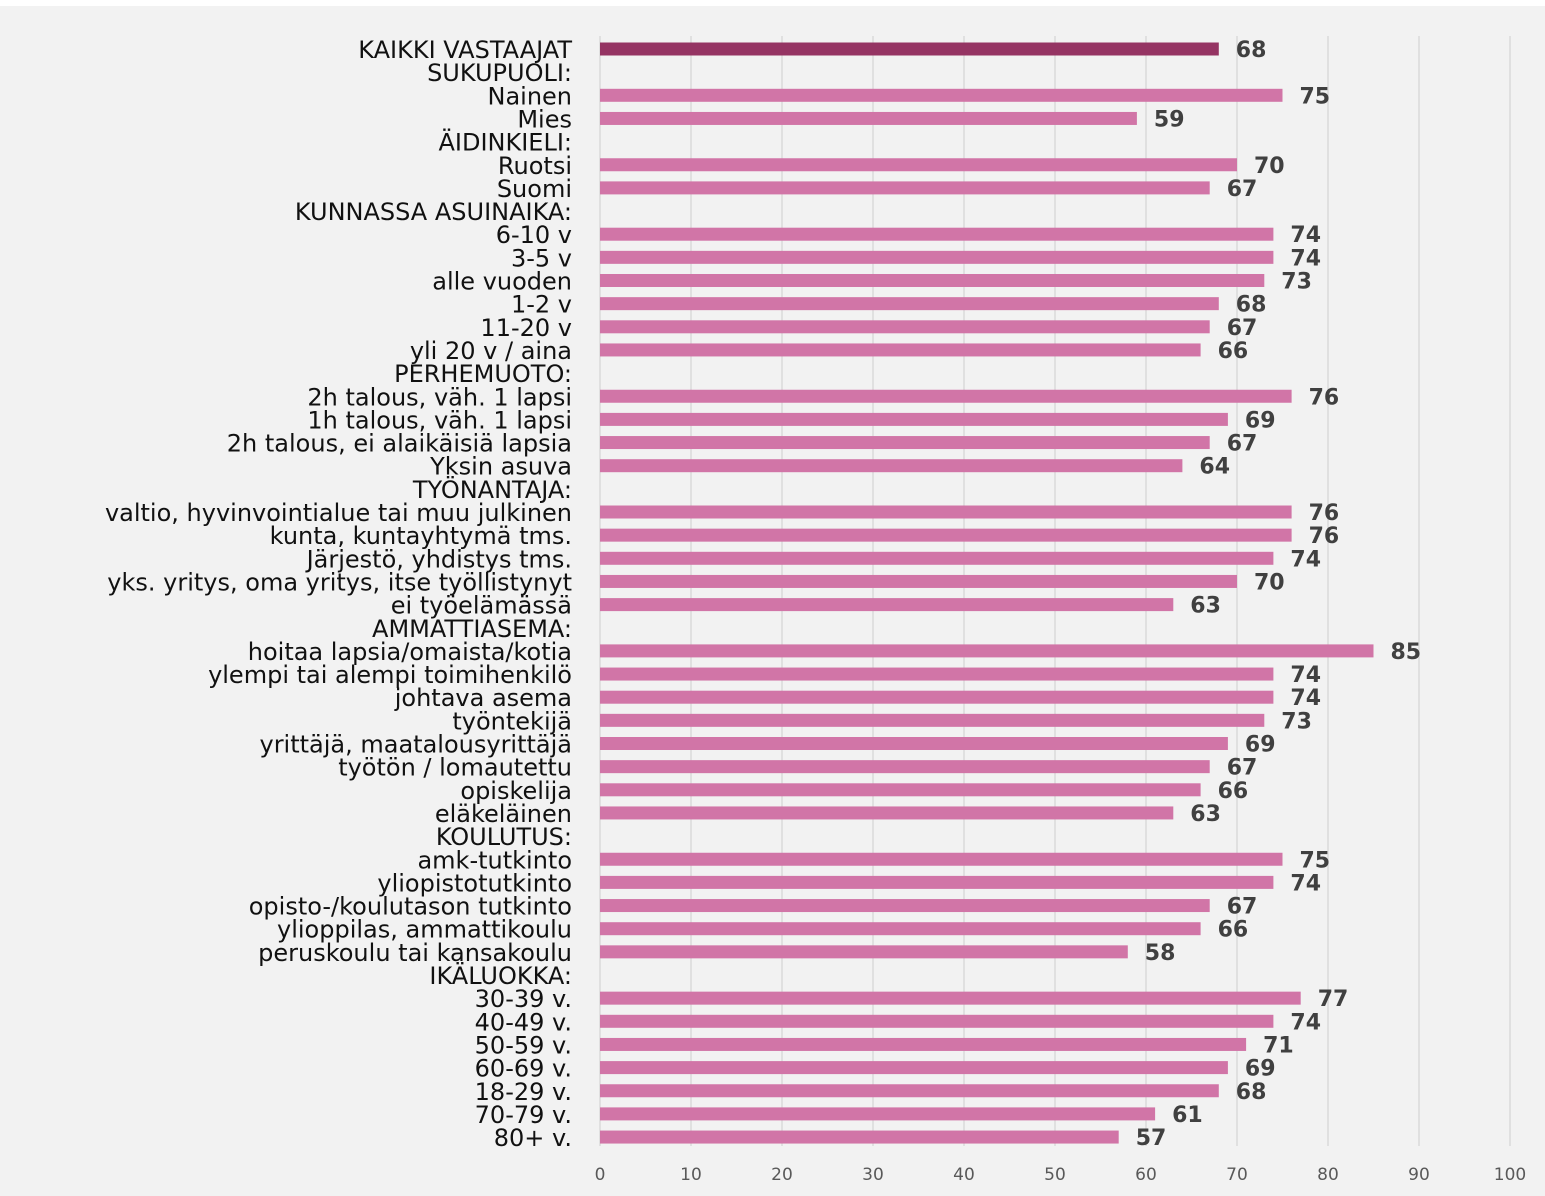  What do you see at coordinates (483, 698) in the screenshot?
I see `category-label: johtava asema` at bounding box center [483, 698].